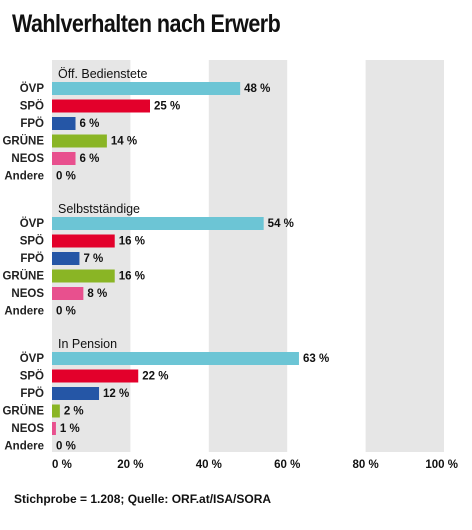  I want to click on data-label: 2 %, so click(74, 412).